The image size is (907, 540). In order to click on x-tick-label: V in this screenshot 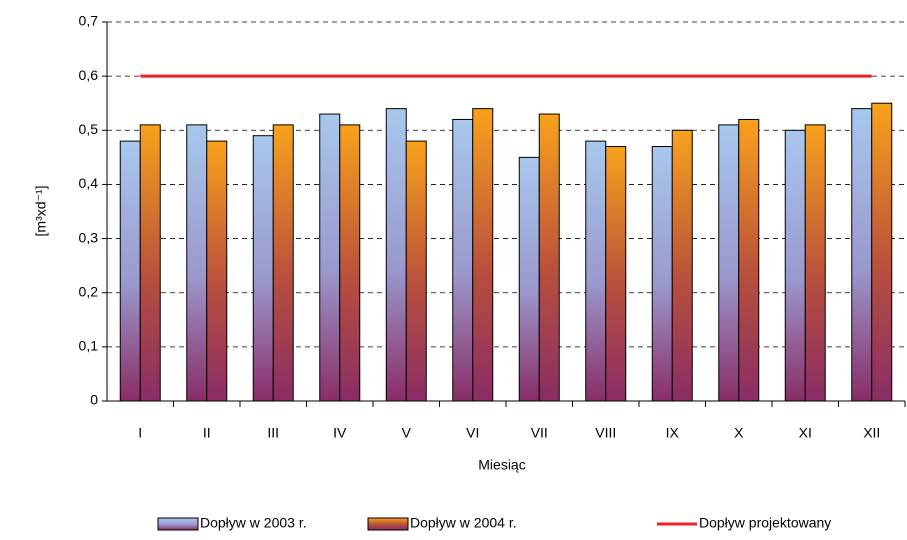, I will do `click(407, 433)`.